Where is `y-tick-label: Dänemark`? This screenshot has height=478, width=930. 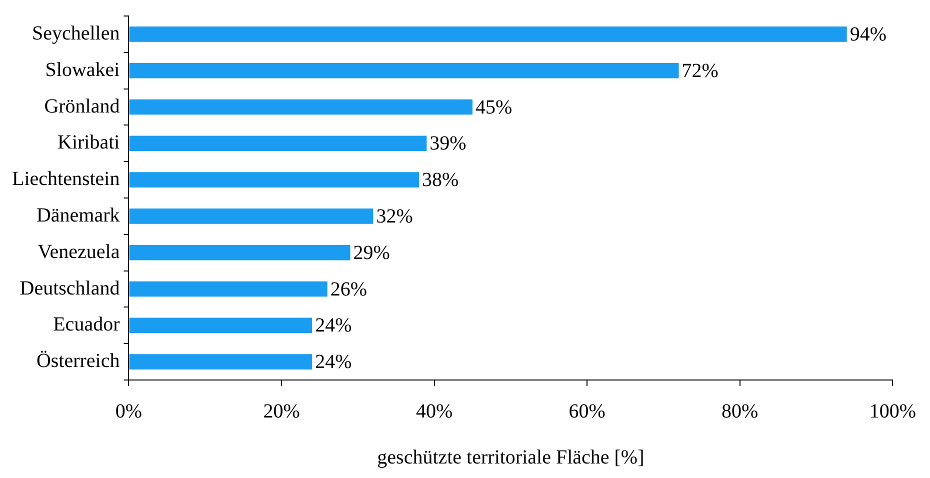
y-tick-label: Dänemark is located at coordinates (78, 215).